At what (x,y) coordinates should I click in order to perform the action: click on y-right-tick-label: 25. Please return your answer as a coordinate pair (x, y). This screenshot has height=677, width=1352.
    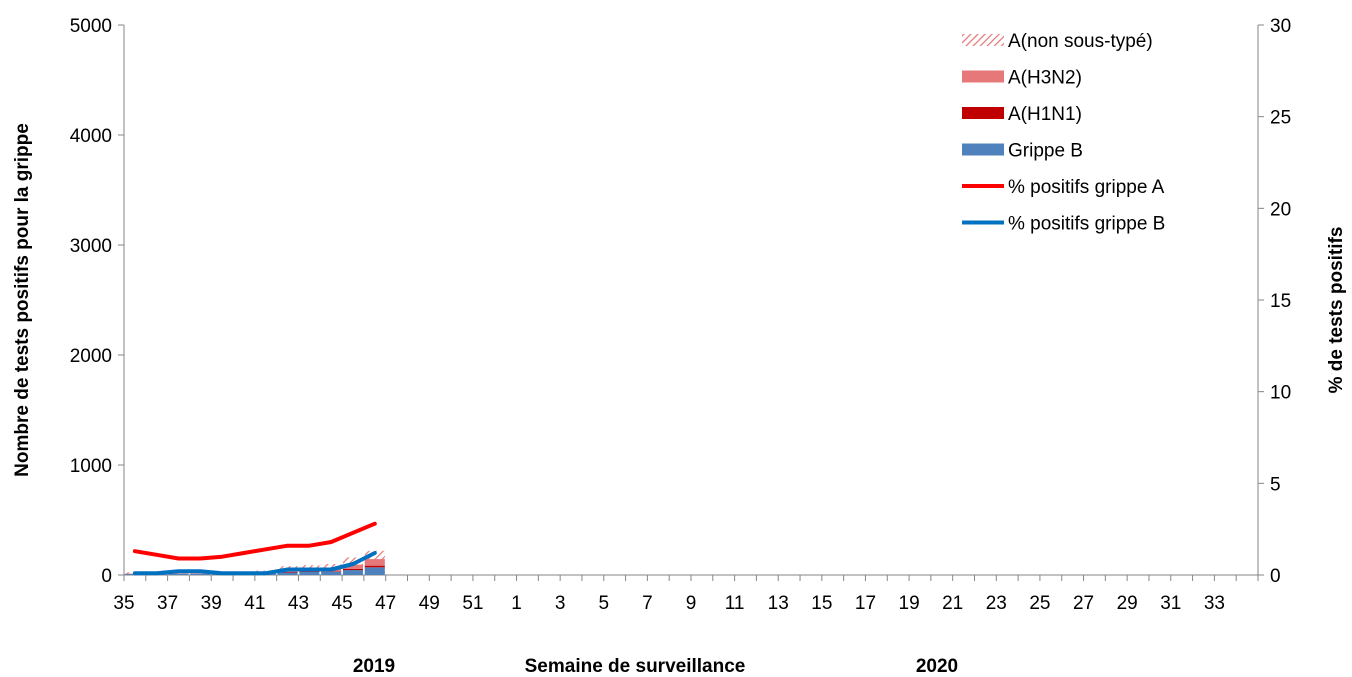
    Looking at the image, I should click on (1280, 118).